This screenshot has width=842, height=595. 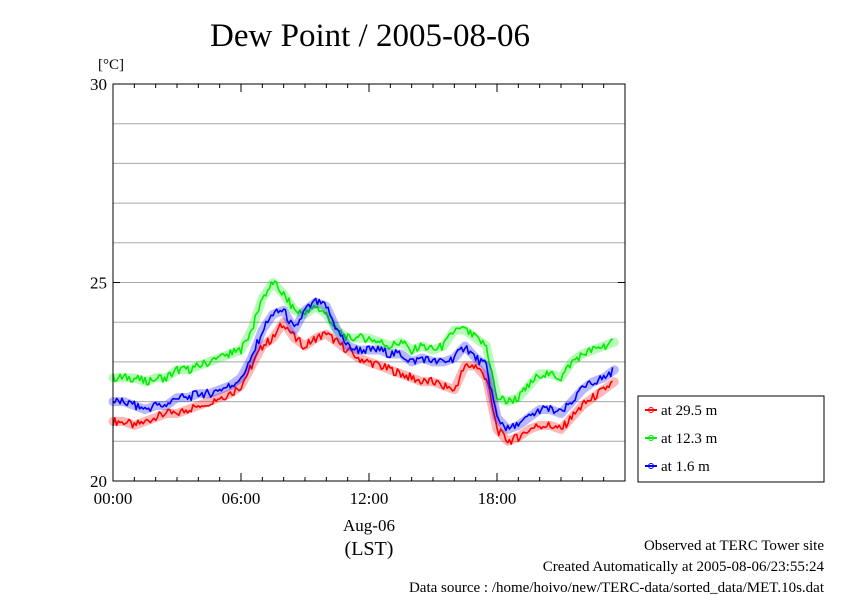 I want to click on y-axis-unit-label: [°C], so click(x=111, y=65).